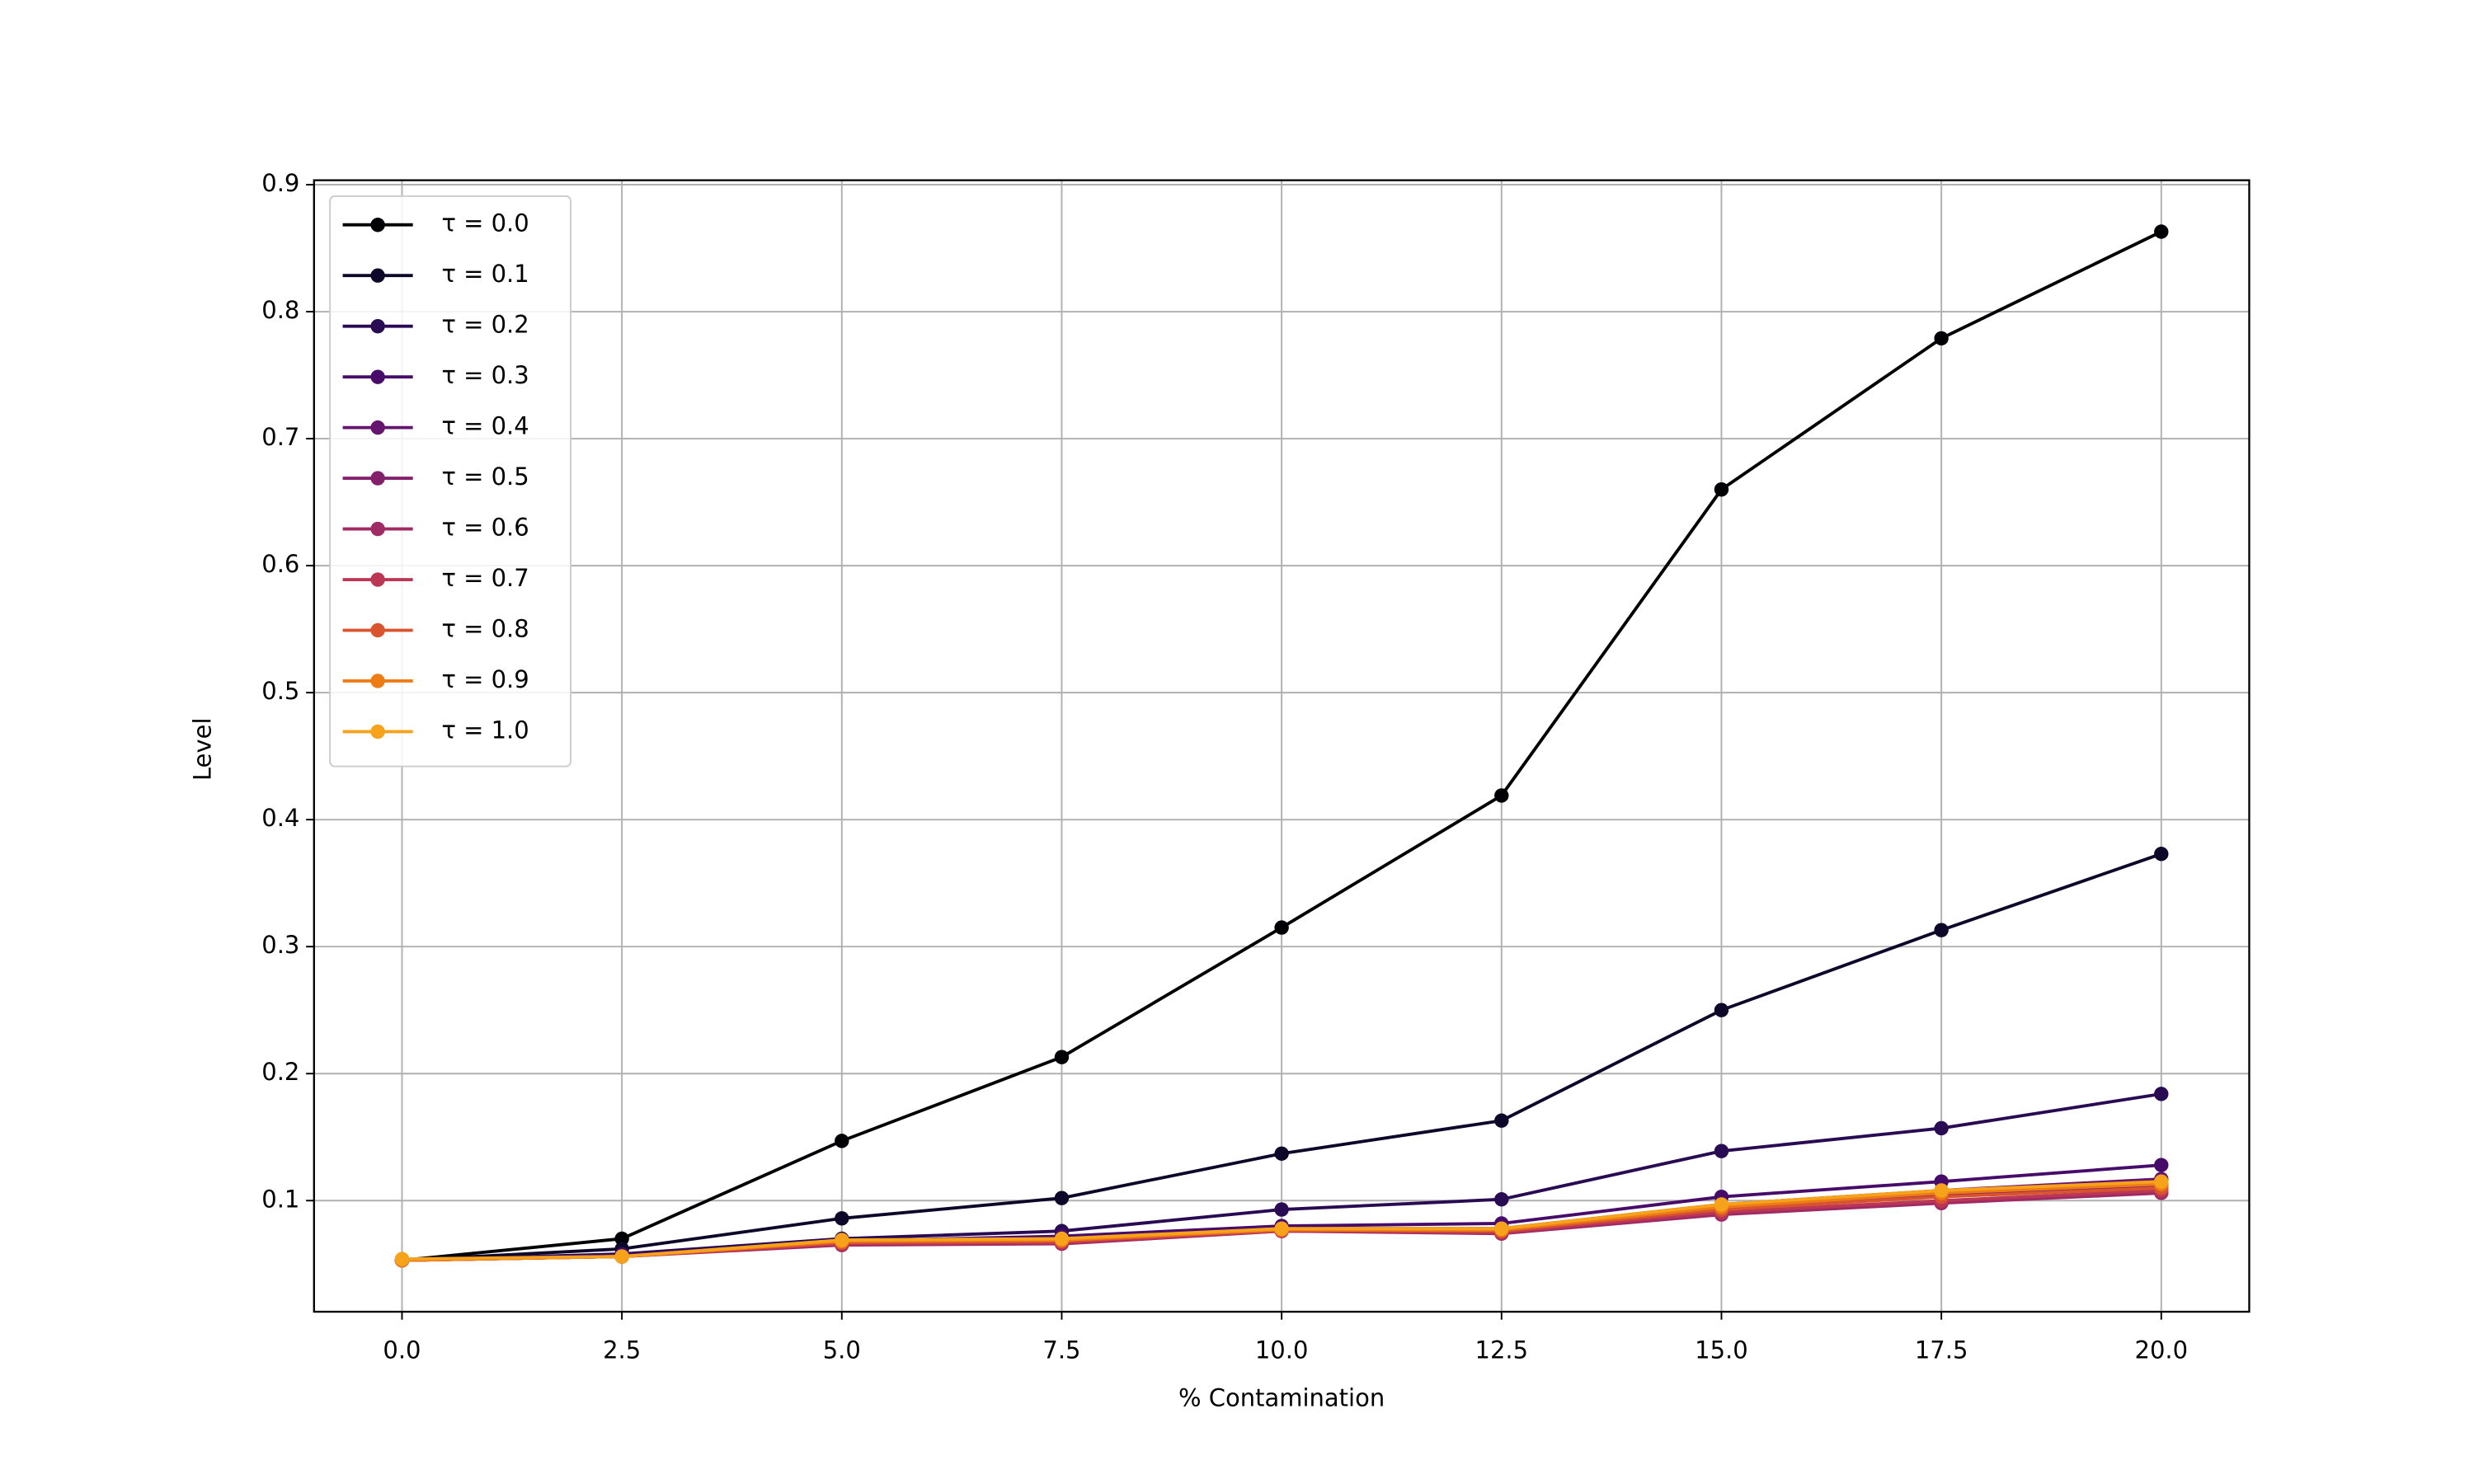 The height and width of the screenshot is (1484, 2474). Describe the element at coordinates (280, 1199) in the screenshot. I see `y-tick-label: 0.1` at that location.